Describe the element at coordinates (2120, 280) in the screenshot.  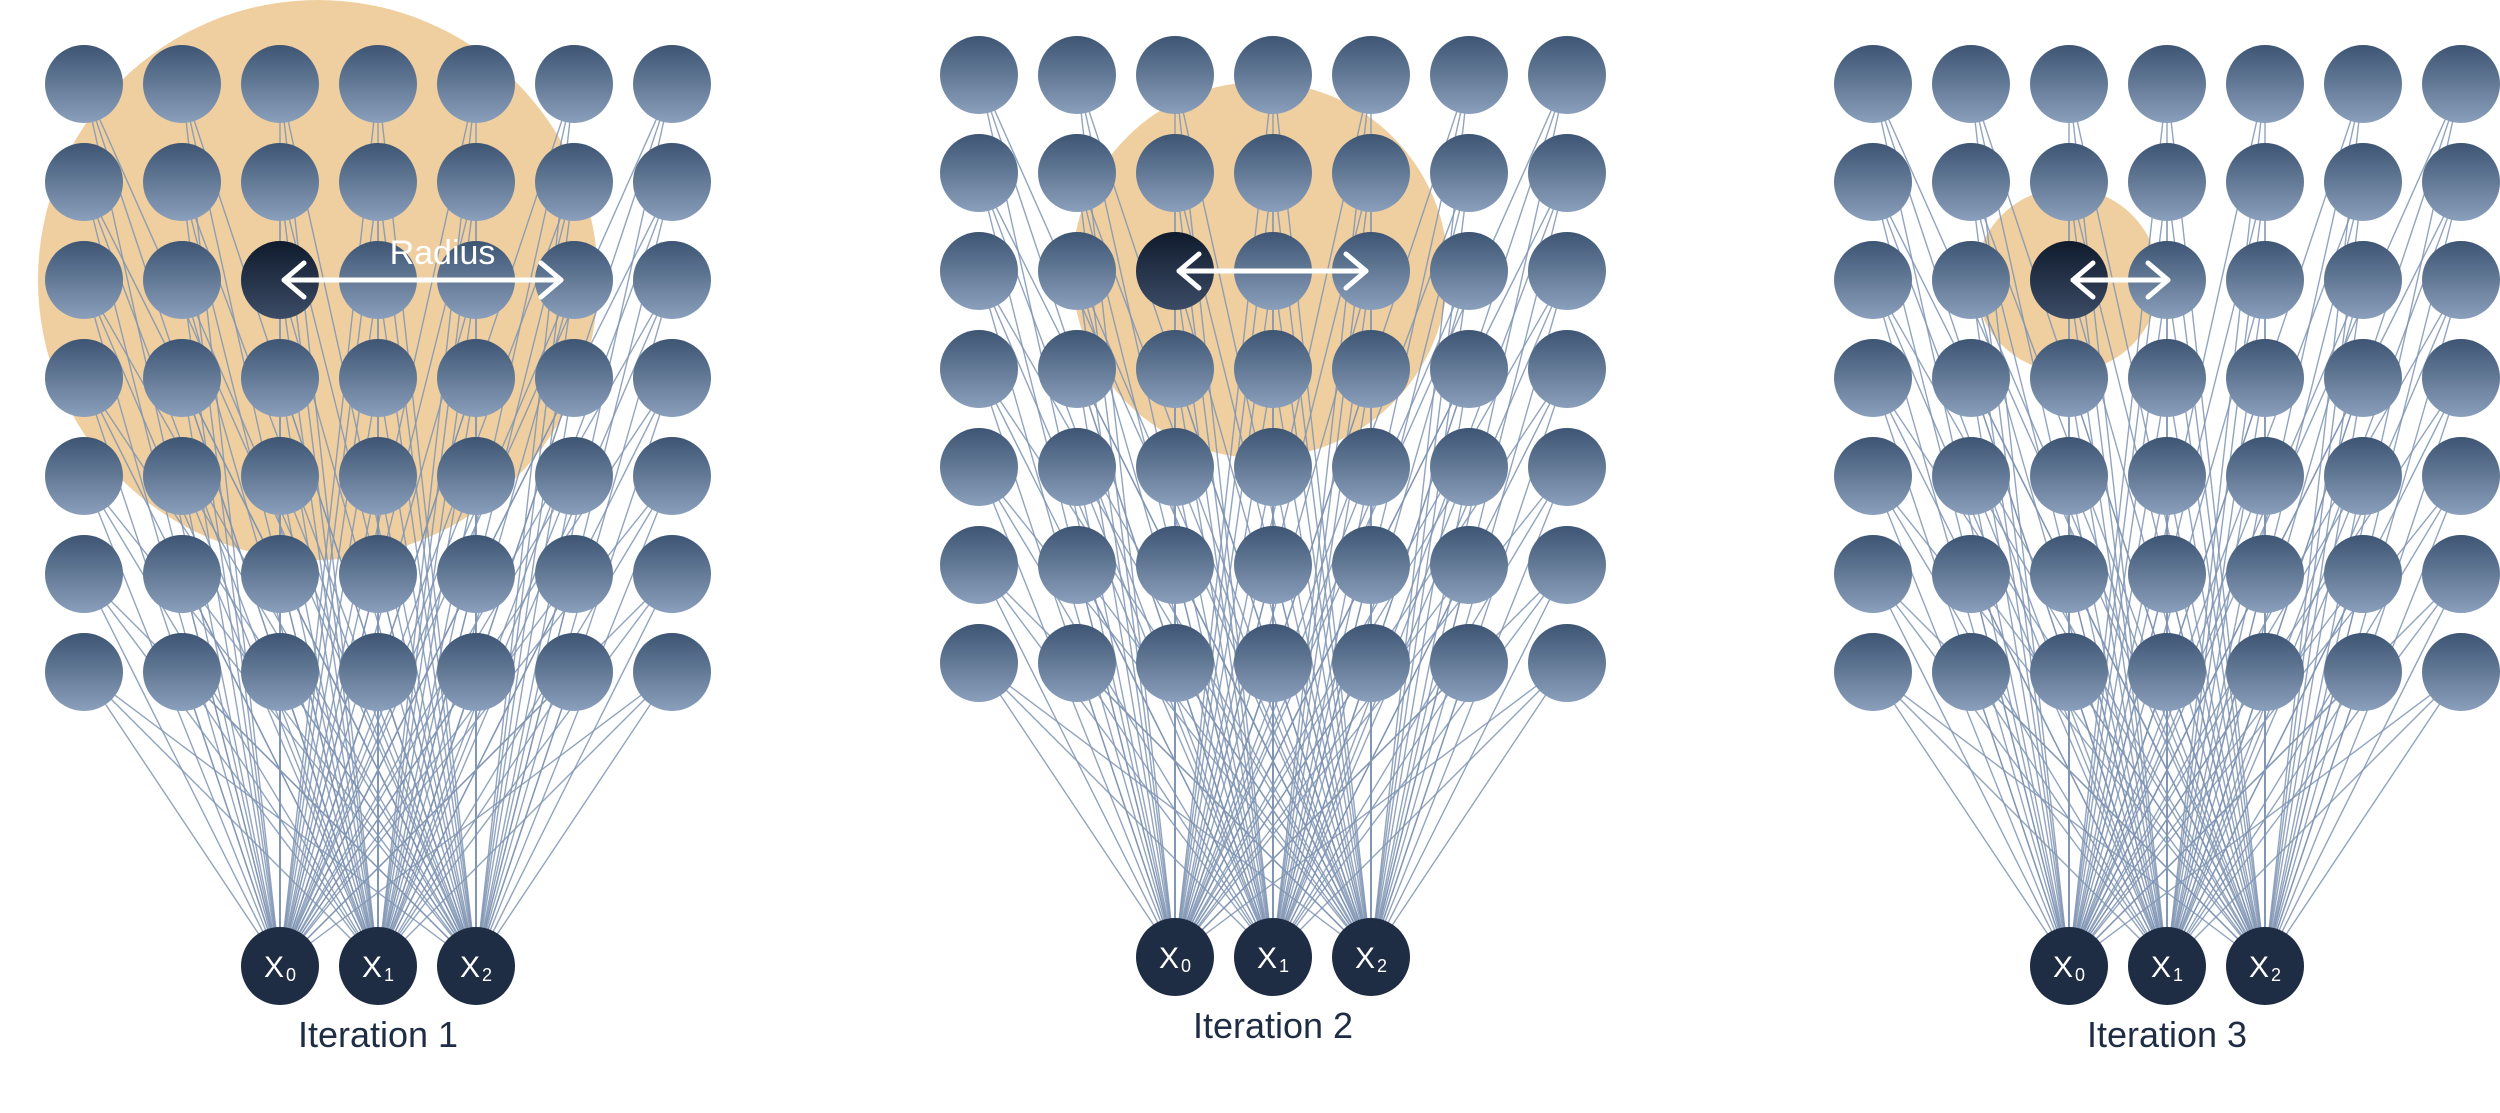
I see `radius-arrow` at that location.